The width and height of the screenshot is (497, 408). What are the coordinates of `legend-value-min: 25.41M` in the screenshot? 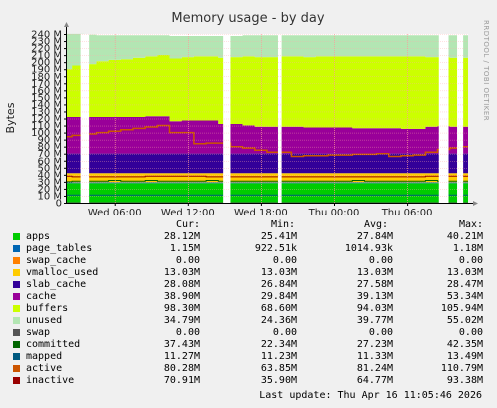 It's located at (278, 236).